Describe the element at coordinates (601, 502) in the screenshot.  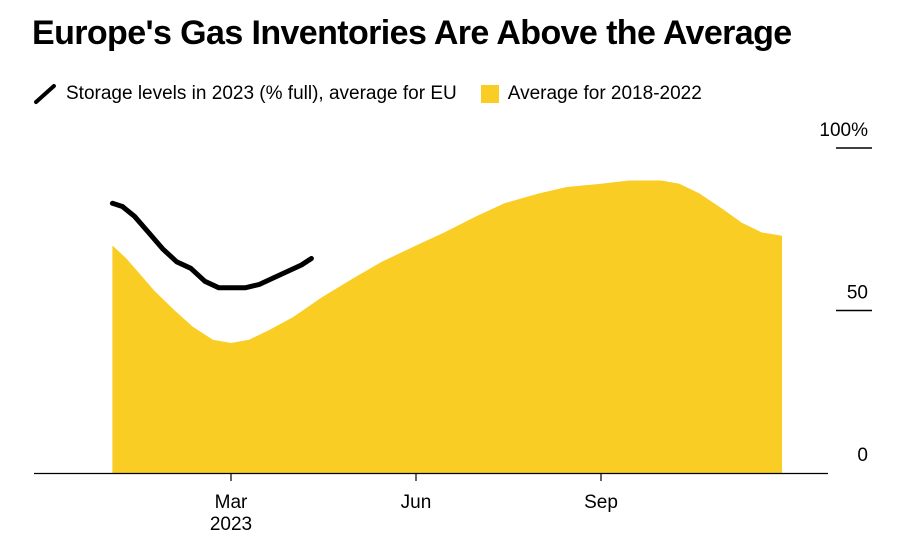
I see `x-tick-label-sep: Sep` at that location.